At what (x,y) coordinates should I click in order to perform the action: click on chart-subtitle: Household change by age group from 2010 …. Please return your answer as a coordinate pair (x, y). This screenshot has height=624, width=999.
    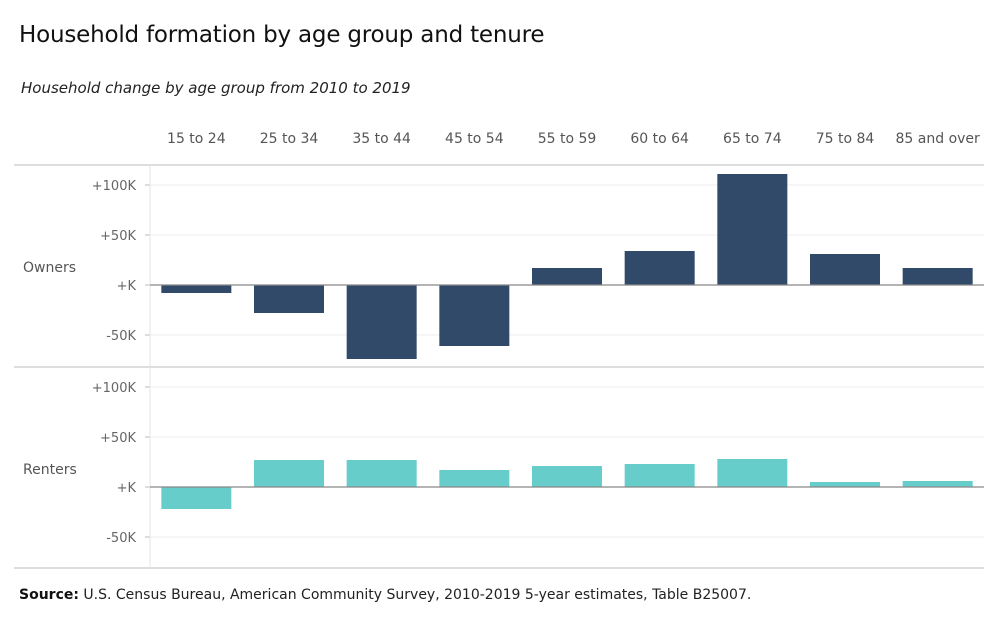
    Looking at the image, I should click on (216, 88).